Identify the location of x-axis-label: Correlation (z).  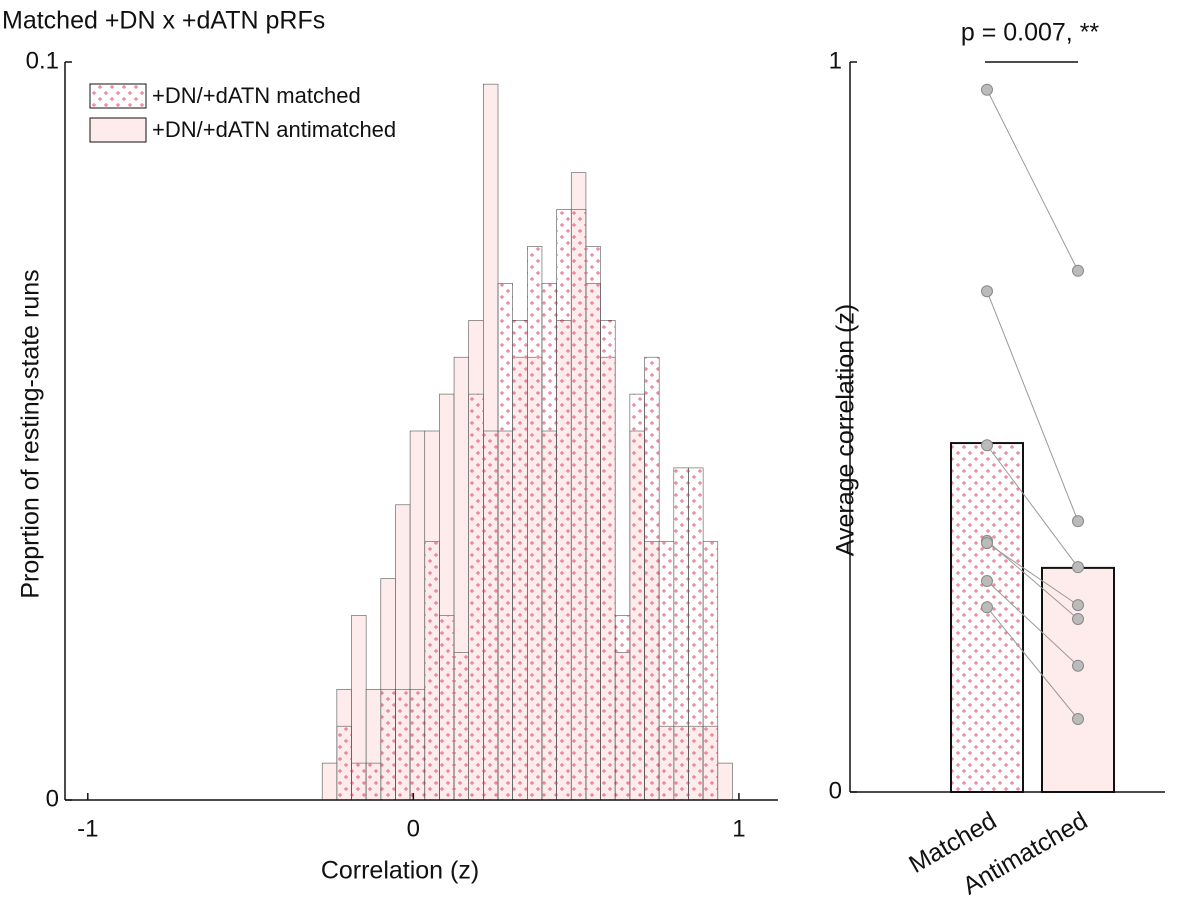
(400, 871).